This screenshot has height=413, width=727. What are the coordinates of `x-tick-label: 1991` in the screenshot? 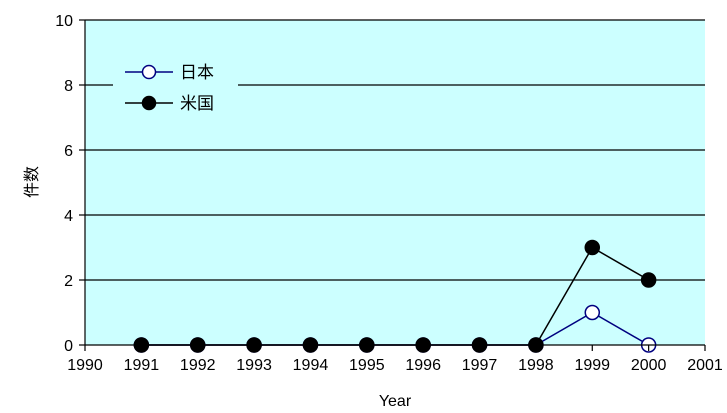 It's located at (142, 365).